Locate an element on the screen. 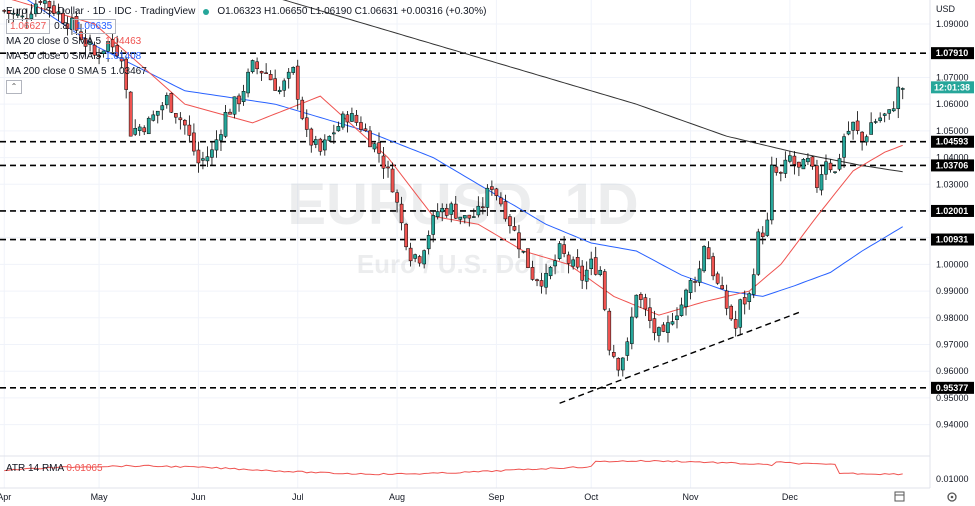  indicator-ma20: MA 20 close 0 SMA 5 1.04463 is located at coordinates (246, 41).